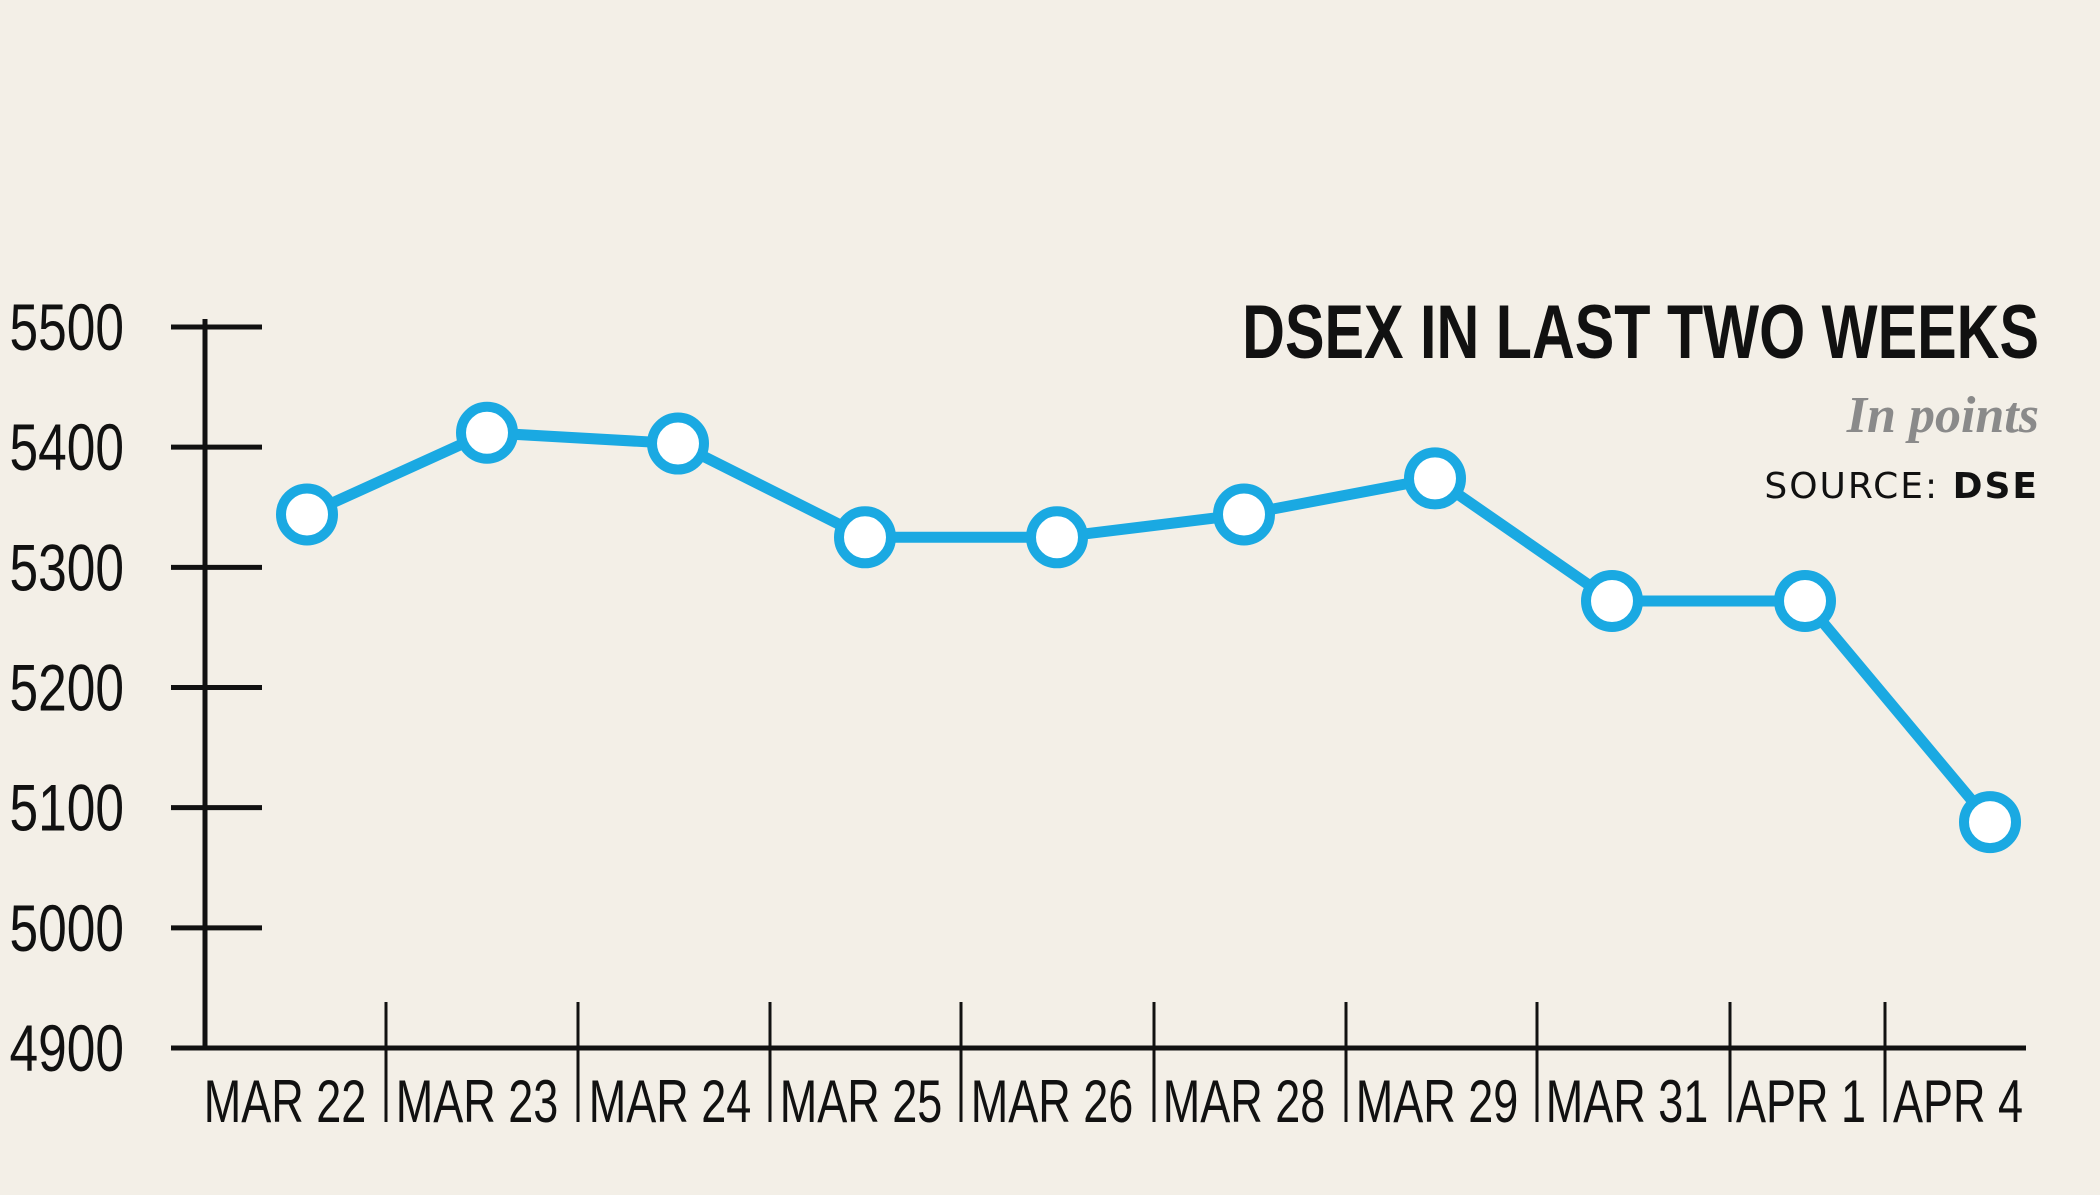  Describe the element at coordinates (1958, 1102) in the screenshot. I see `x-tick-label: APR 4` at that location.